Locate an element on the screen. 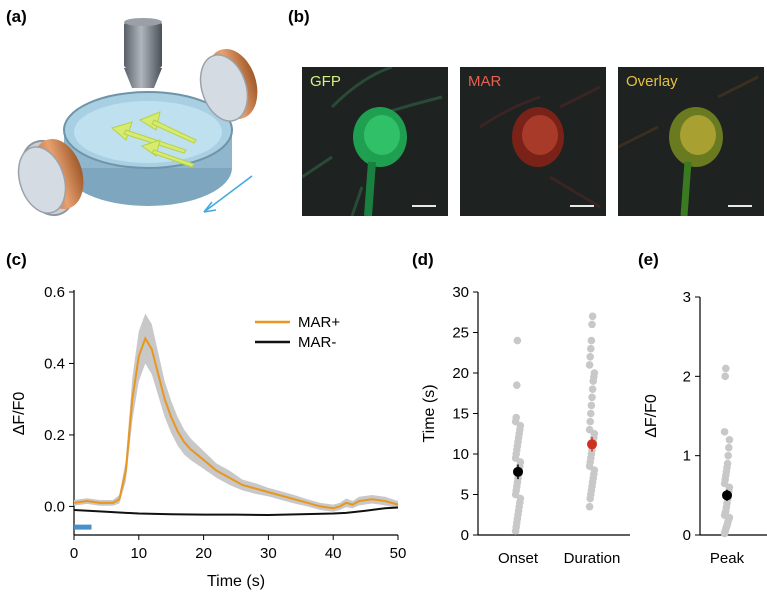 This screenshot has height=594, width=767. panel-c-label: (c) is located at coordinates (16, 259).